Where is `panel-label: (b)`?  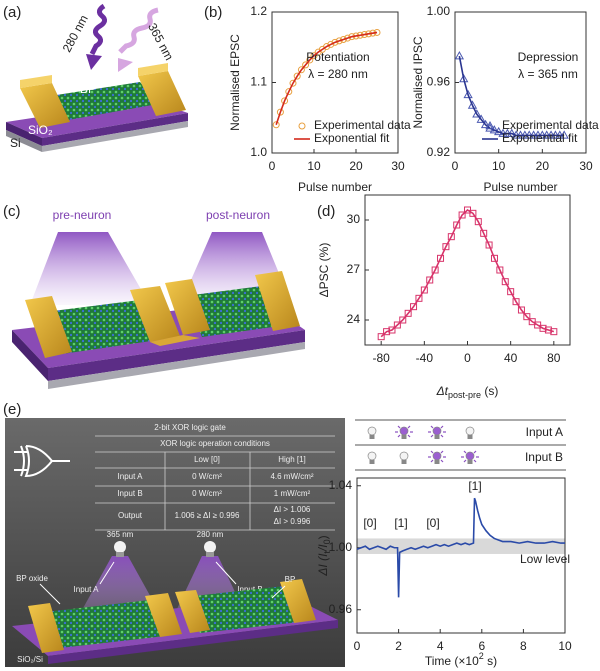
panel-label: (b) is located at coordinates (213, 12).